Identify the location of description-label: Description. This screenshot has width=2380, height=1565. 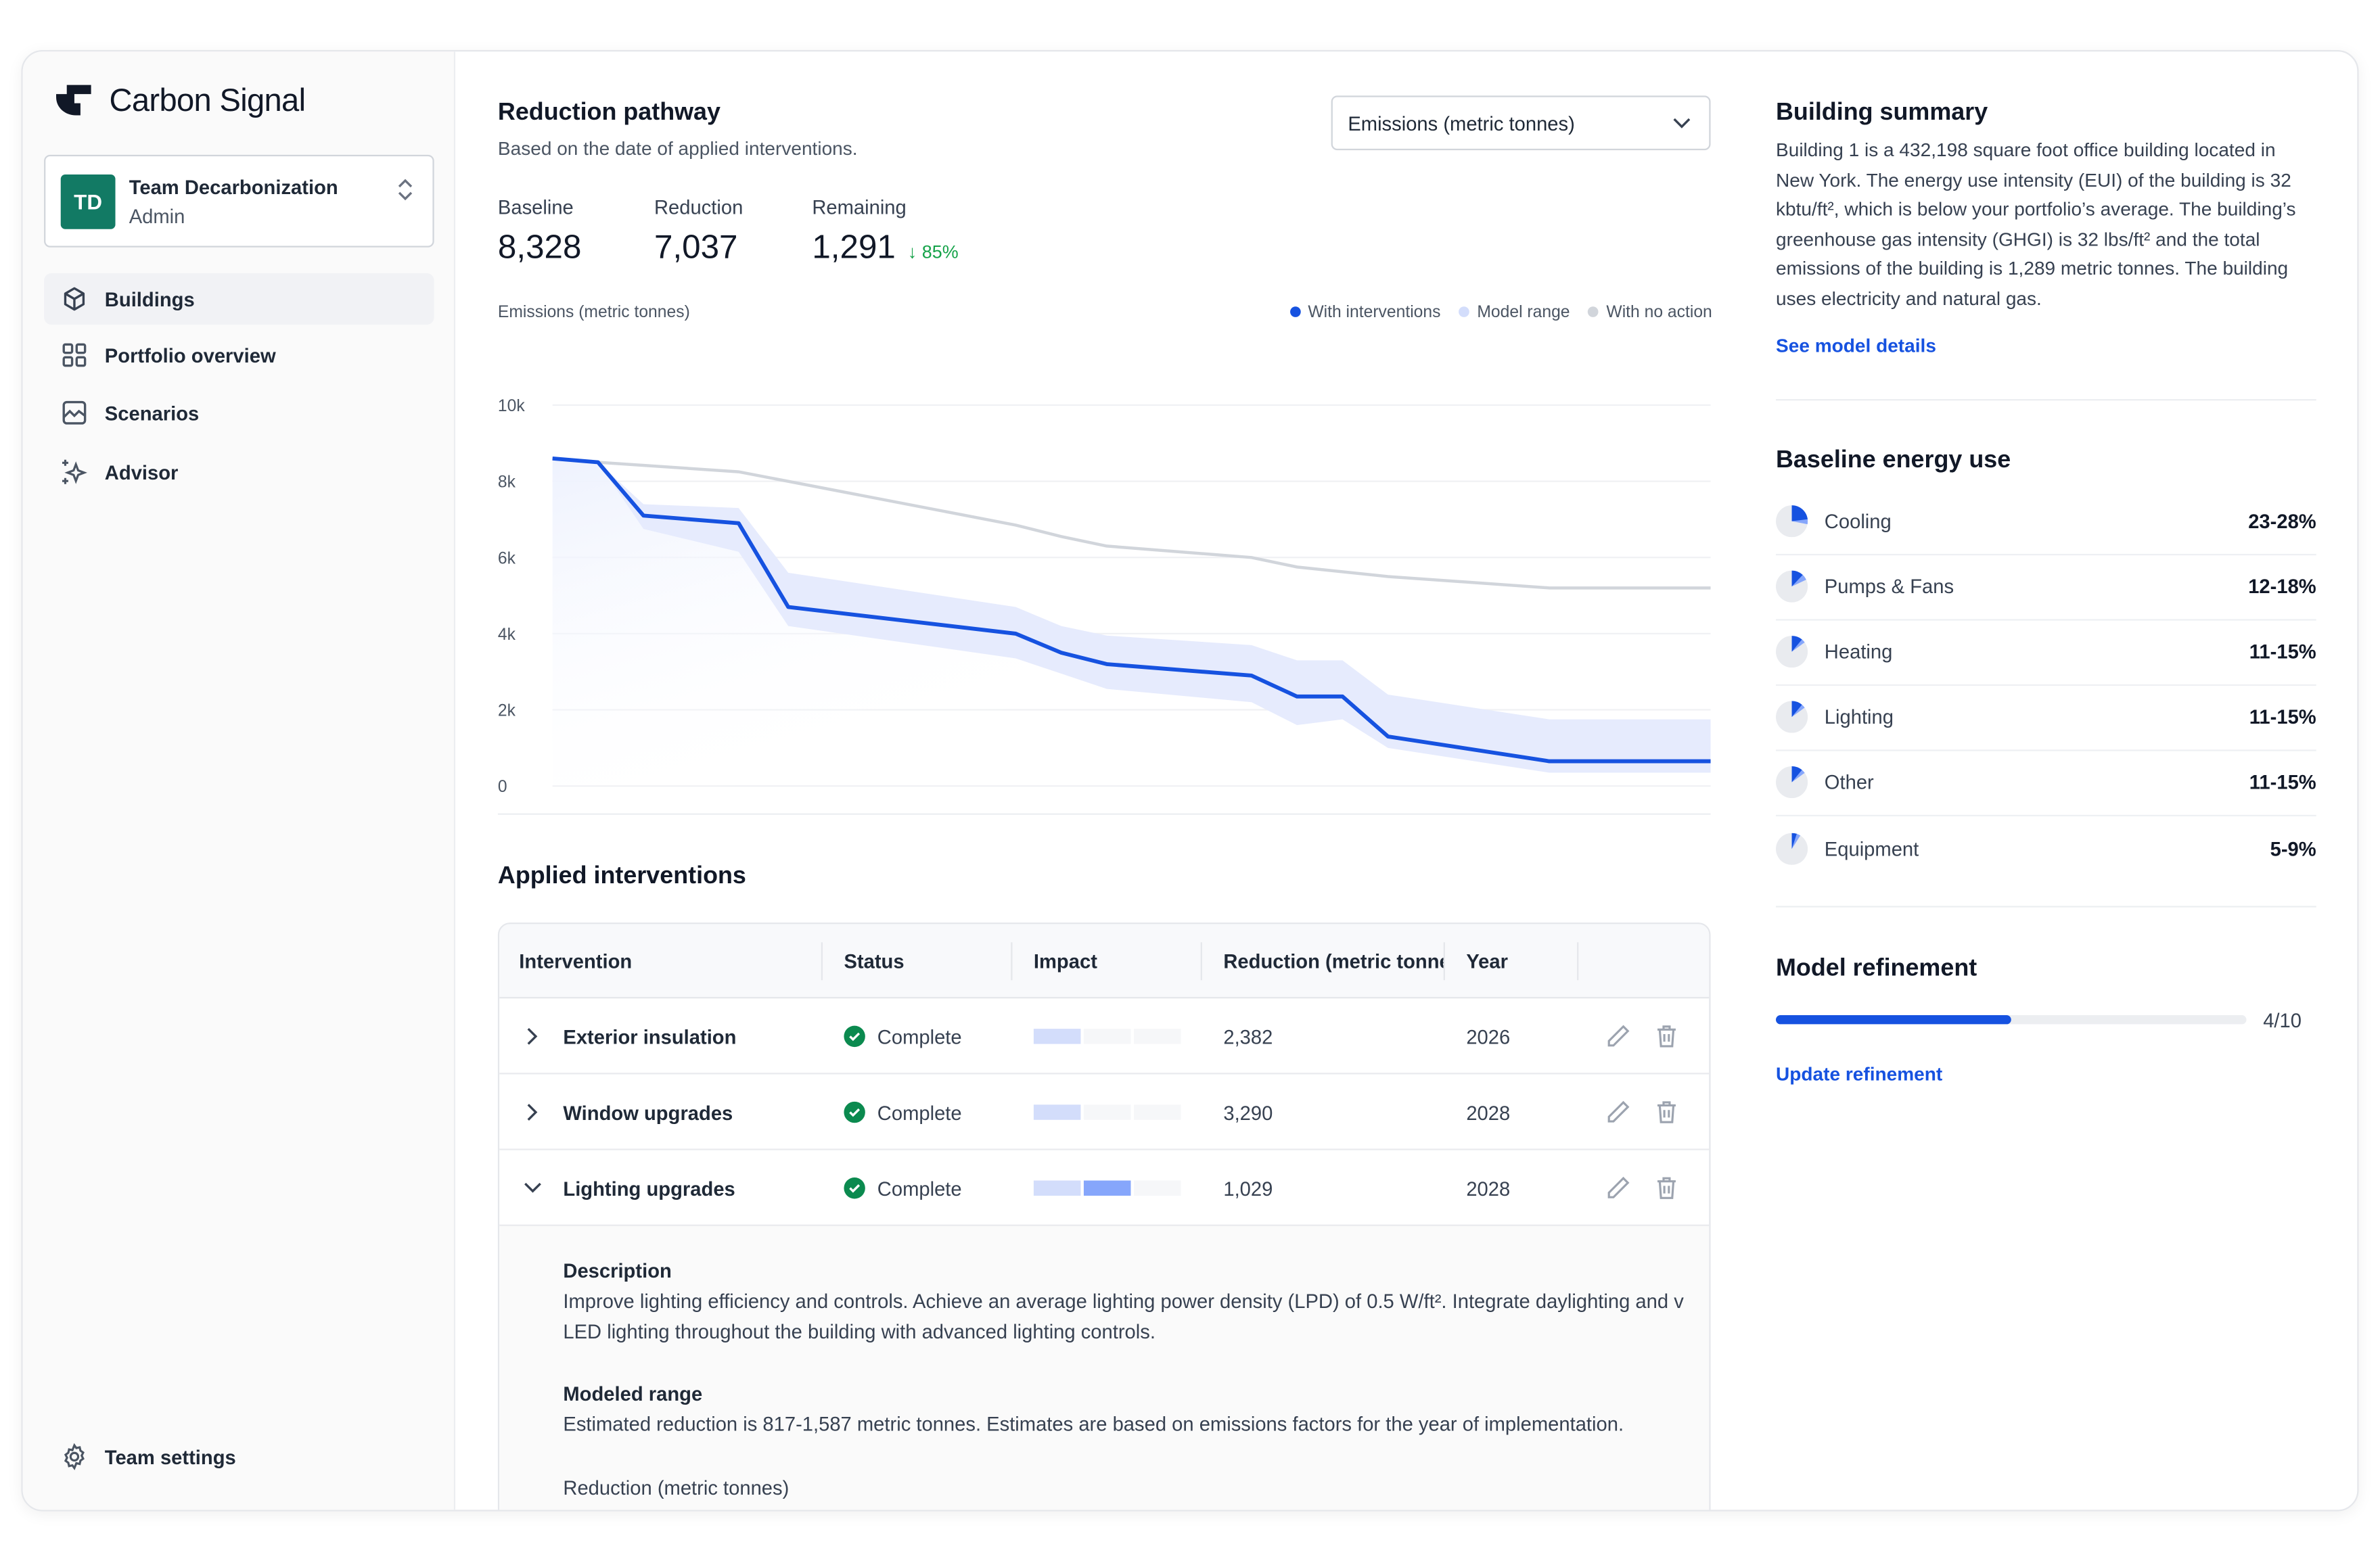
(617, 1270).